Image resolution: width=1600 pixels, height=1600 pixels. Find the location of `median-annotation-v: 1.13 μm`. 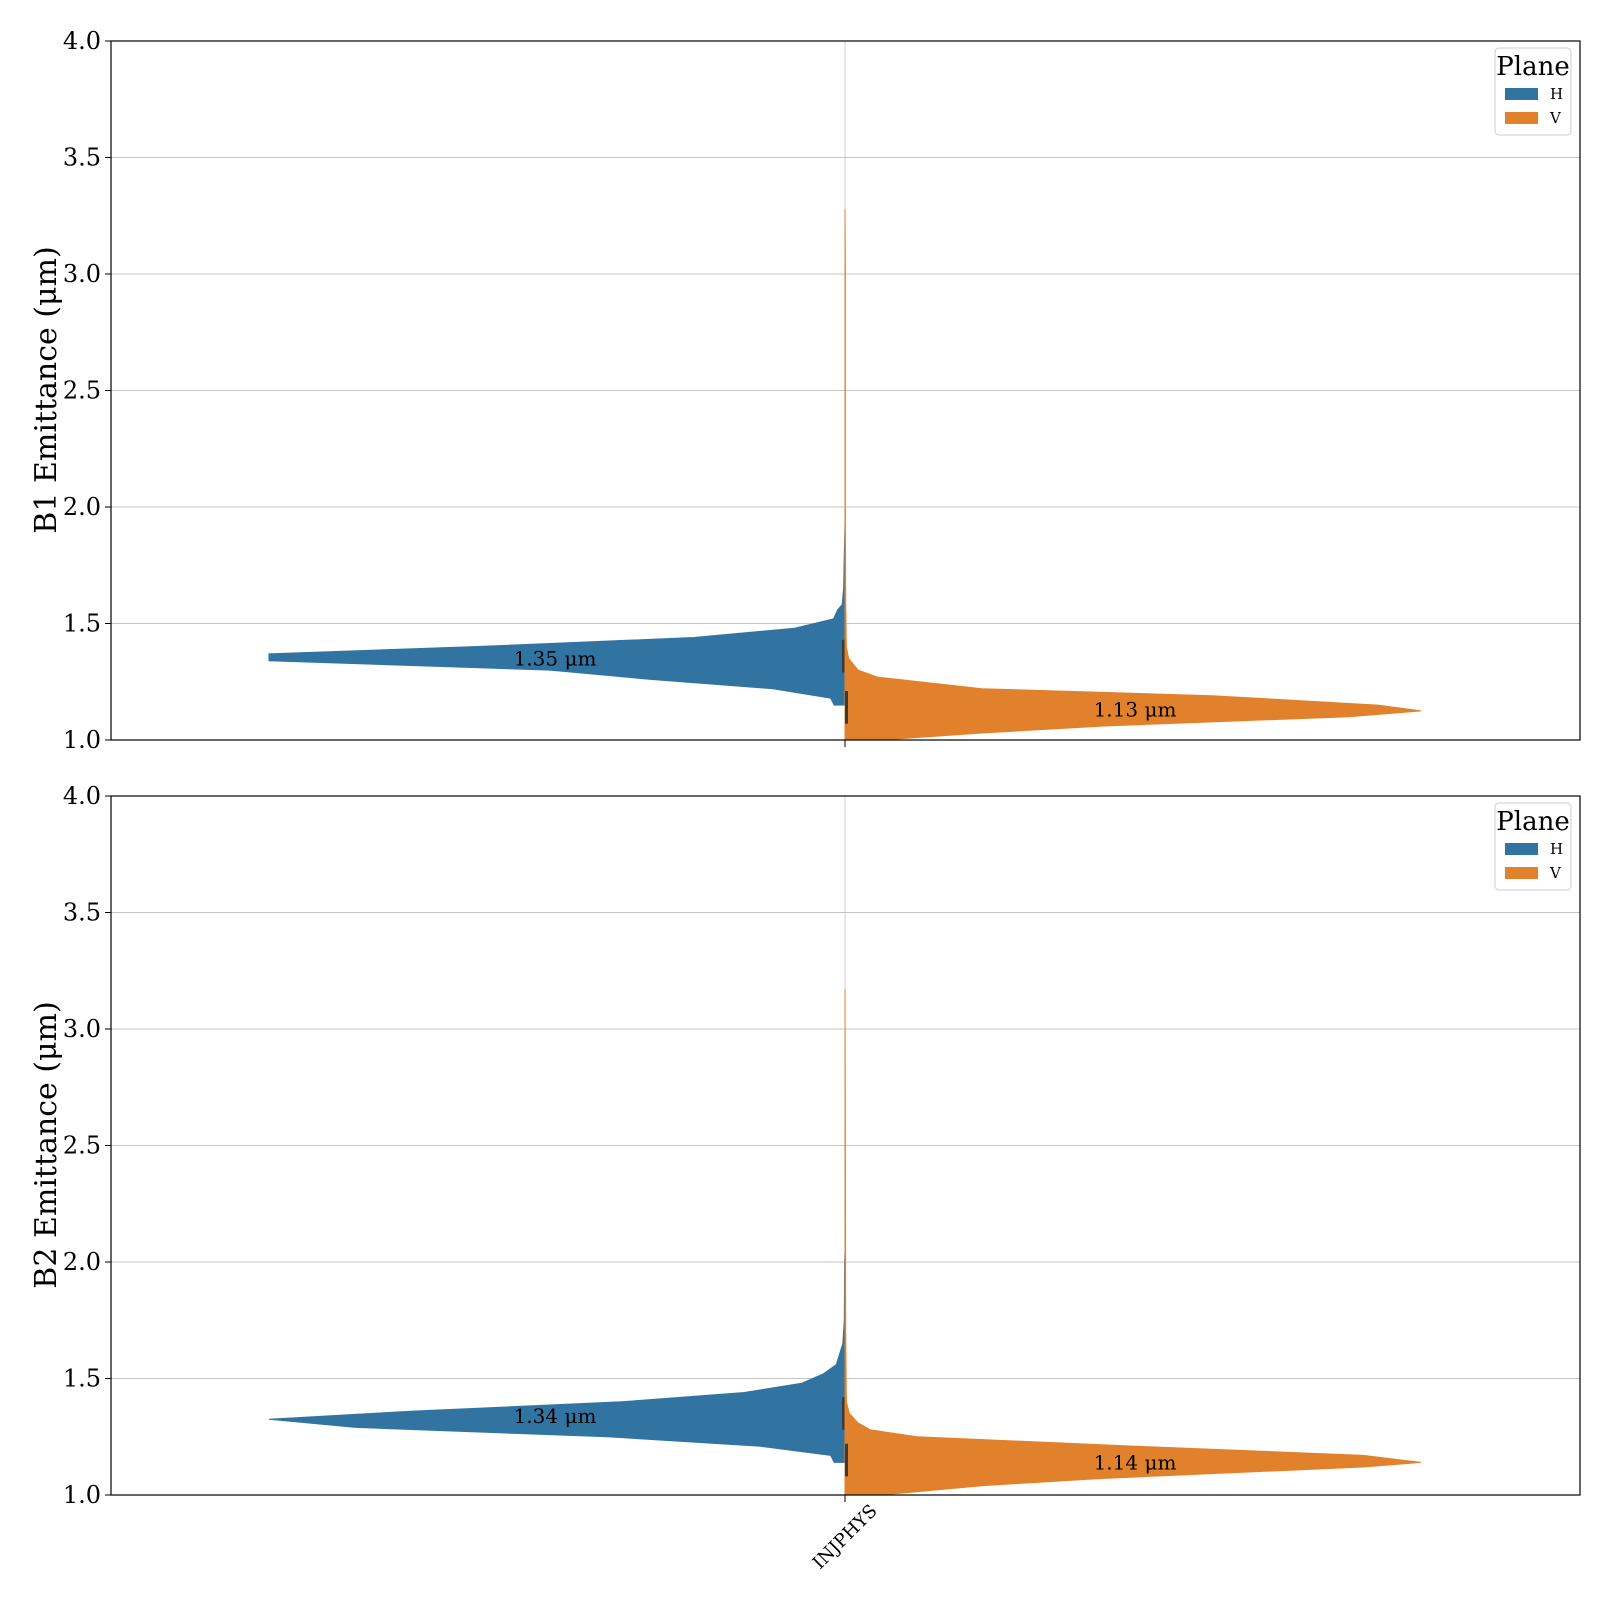

median-annotation-v: 1.13 μm is located at coordinates (1135, 710).